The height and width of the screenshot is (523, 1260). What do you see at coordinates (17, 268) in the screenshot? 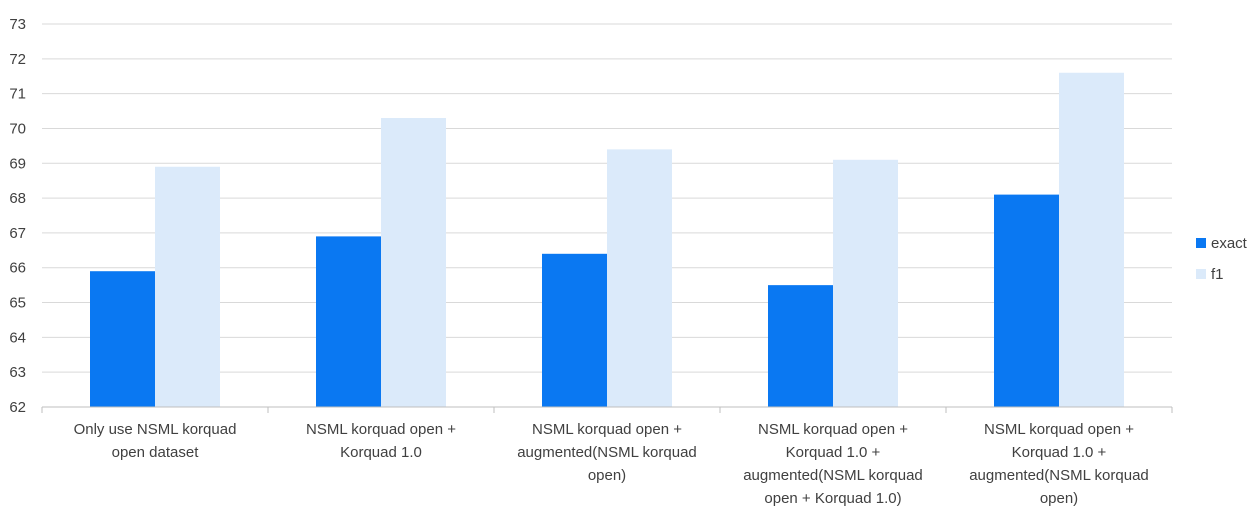
I see `y-tick-label: 66` at bounding box center [17, 268].